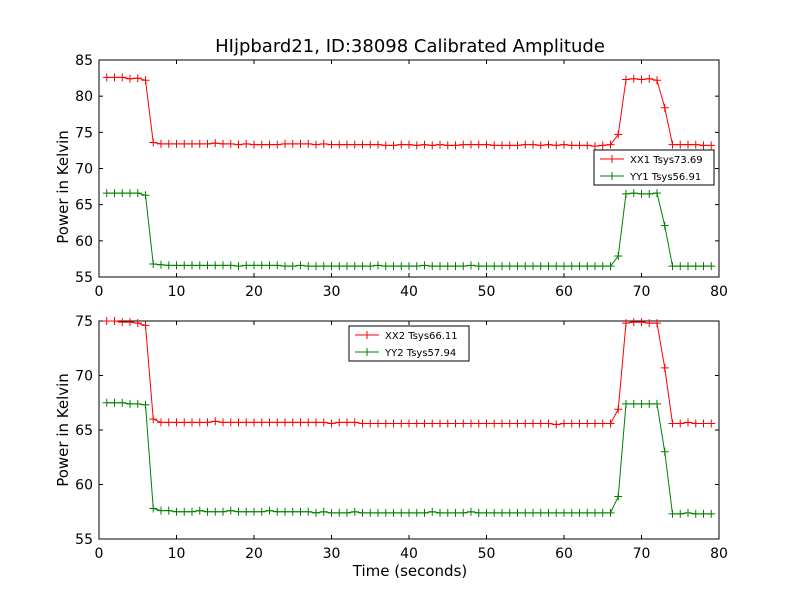 The width and height of the screenshot is (800, 600). I want to click on y-tick-label: 75, so click(84, 133).